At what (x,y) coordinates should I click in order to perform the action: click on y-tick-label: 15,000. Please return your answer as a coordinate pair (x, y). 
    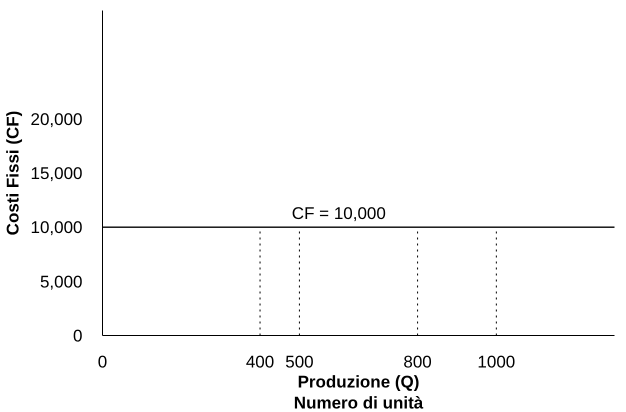
    Looking at the image, I should click on (56, 173).